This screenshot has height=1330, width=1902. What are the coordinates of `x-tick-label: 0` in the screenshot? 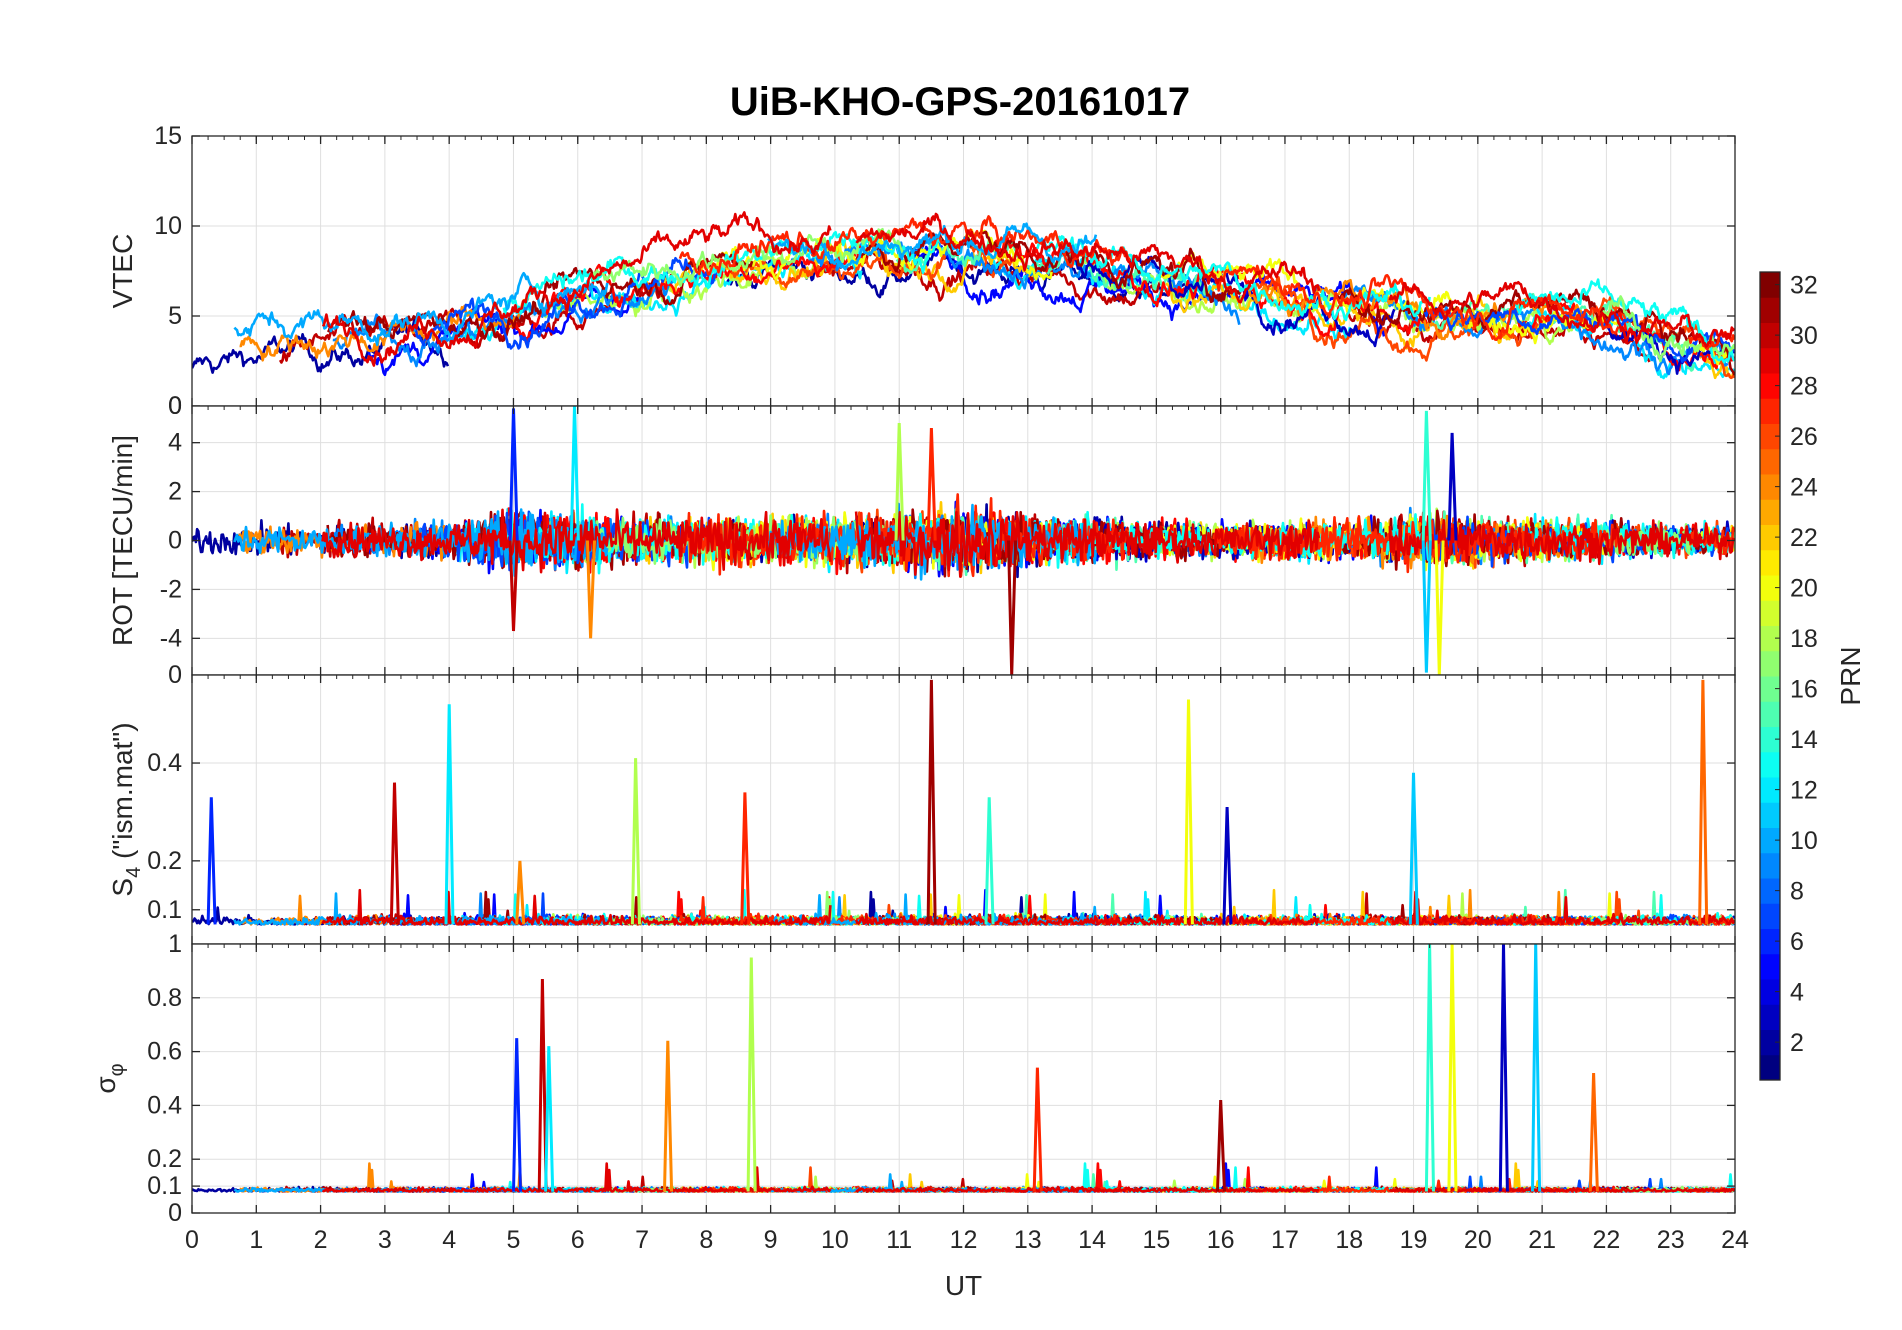 It's located at (192, 1240).